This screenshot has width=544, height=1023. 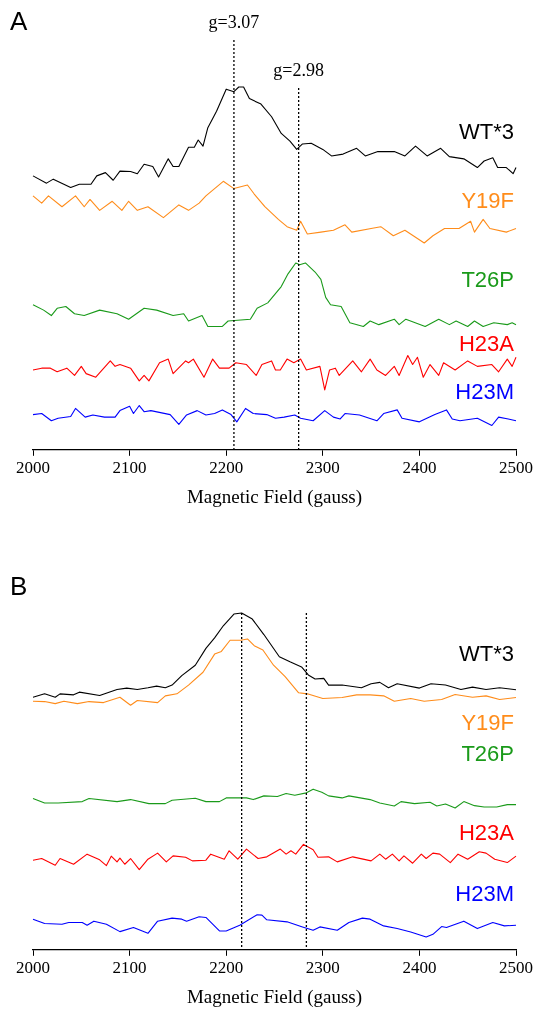 What do you see at coordinates (19, 586) in the screenshot?
I see `chart-title: B` at bounding box center [19, 586].